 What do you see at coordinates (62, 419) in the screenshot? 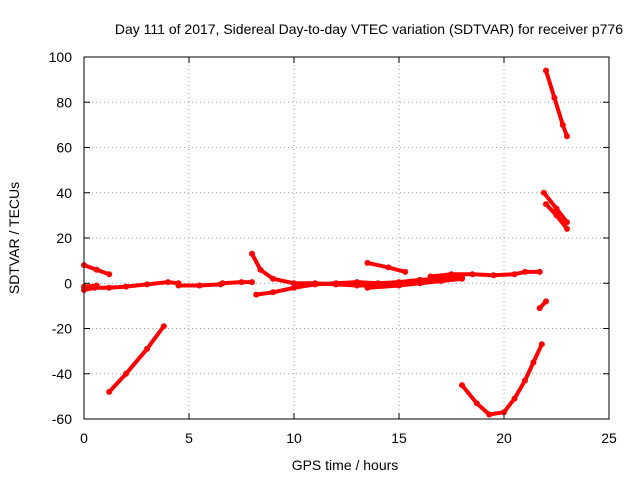
I see `y-tick-label: -60` at bounding box center [62, 419].